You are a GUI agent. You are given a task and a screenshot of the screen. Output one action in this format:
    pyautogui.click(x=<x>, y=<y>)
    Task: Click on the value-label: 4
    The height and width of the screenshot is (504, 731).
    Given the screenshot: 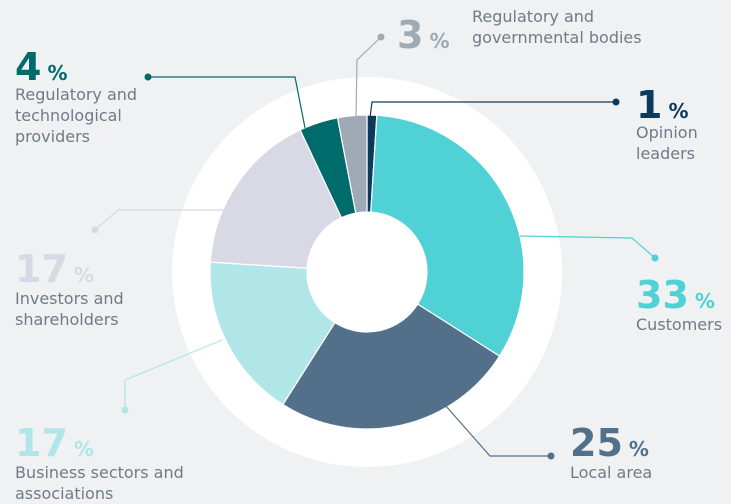 What is the action you would take?
    pyautogui.click(x=28, y=67)
    